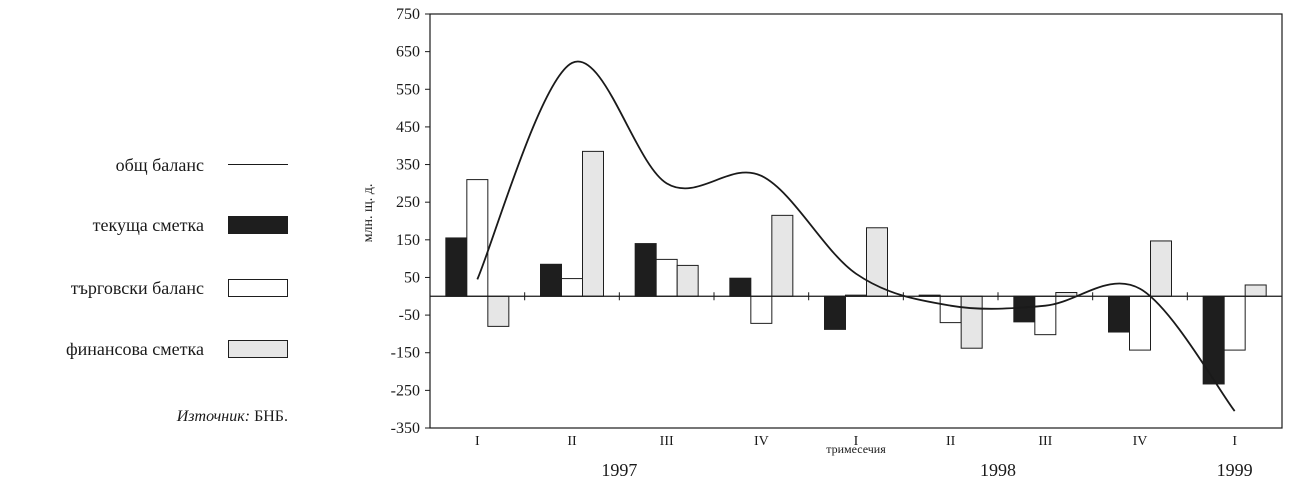 This screenshot has width=1292, height=483. Describe the element at coordinates (619, 470) in the screenshot. I see `year-label: 1997` at that location.